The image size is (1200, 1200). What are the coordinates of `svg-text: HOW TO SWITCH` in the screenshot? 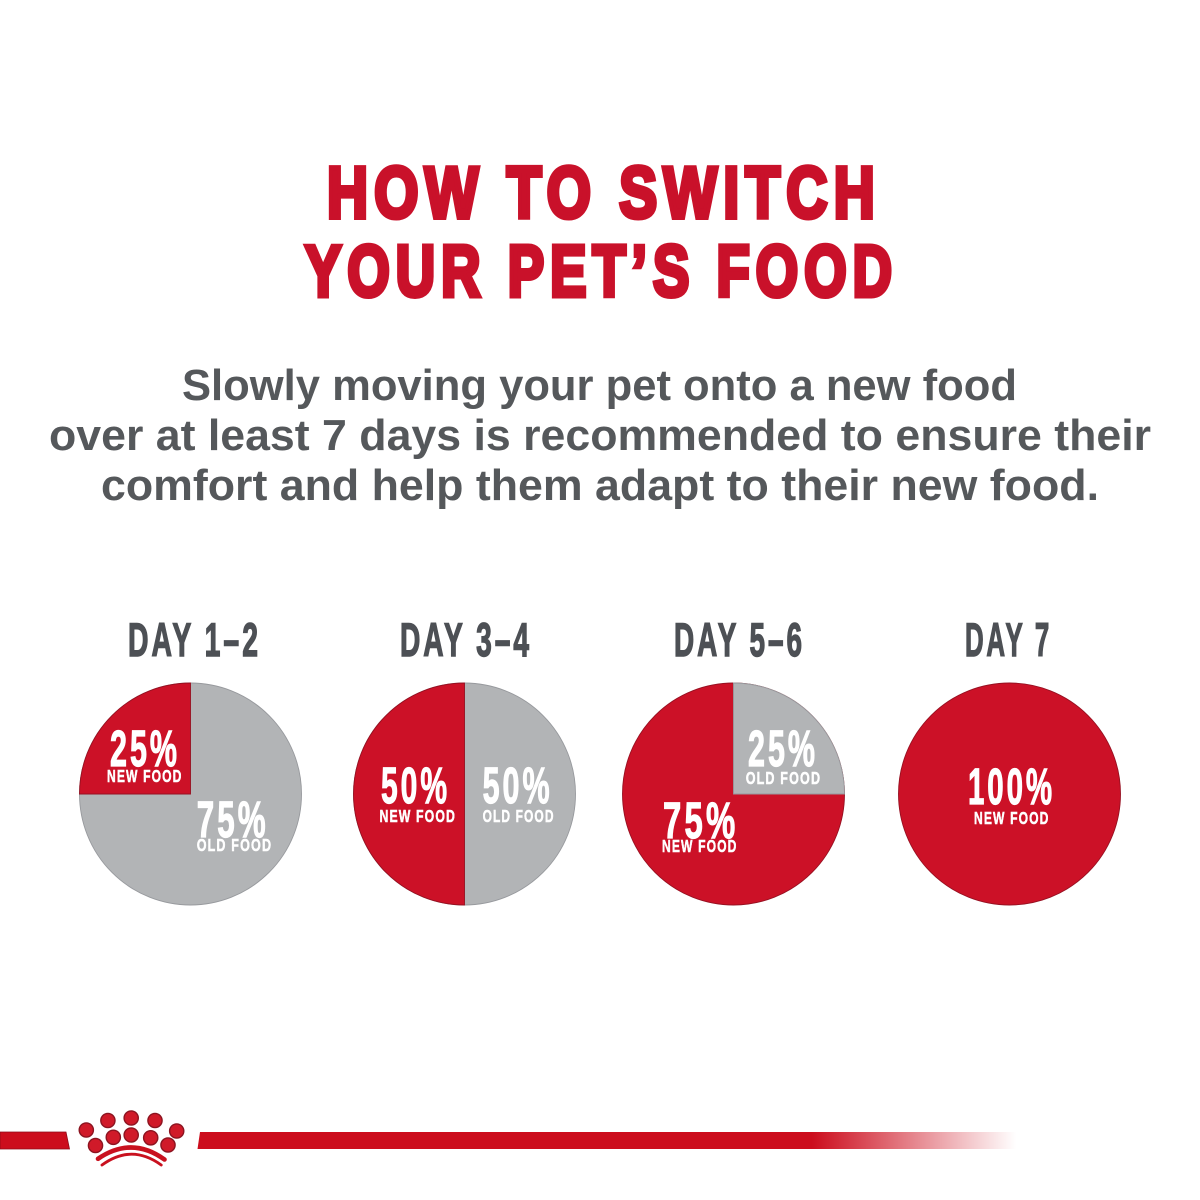 It's located at (604, 194).